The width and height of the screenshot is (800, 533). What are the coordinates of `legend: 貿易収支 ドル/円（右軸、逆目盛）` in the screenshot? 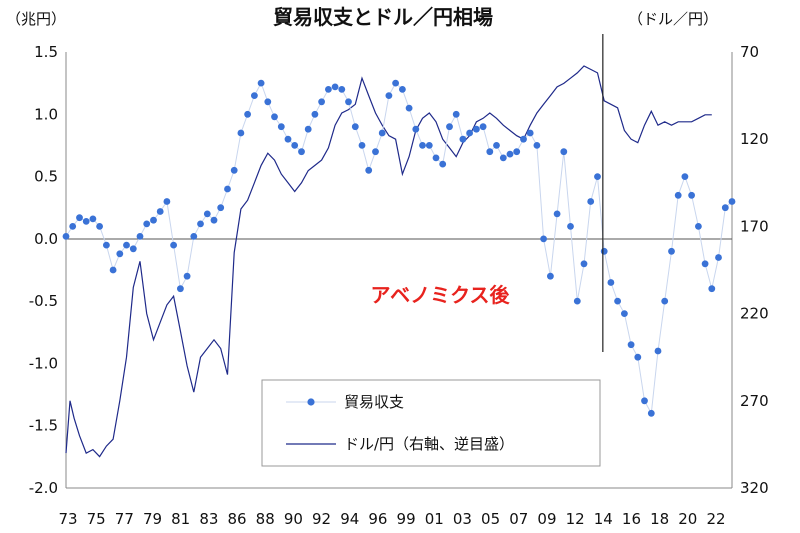 It's located at (431, 423).